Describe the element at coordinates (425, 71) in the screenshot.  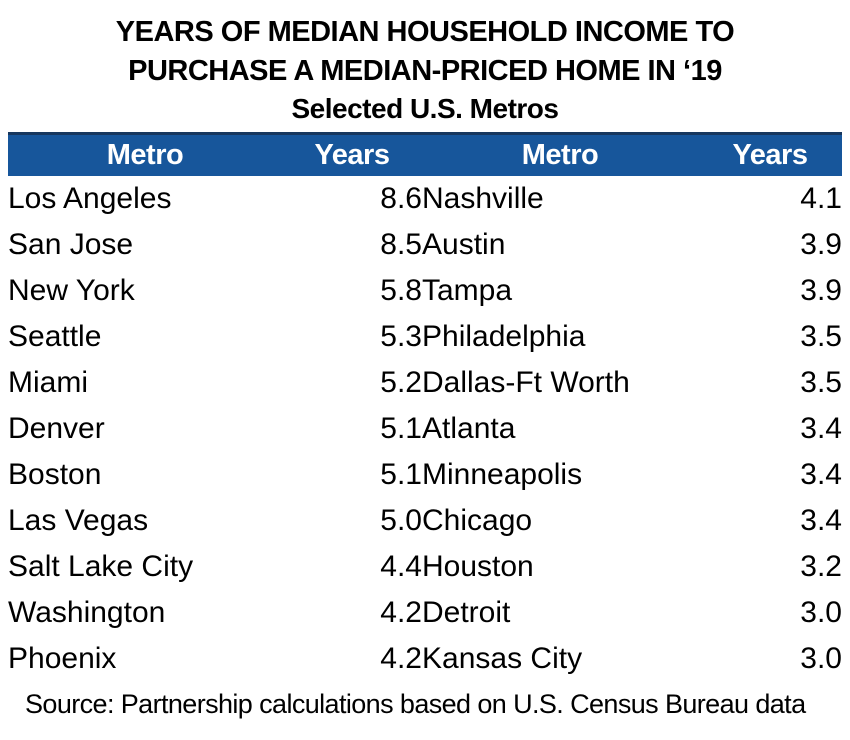
I see `title-line-2: PURCHASE A MEDIAN-PRICED HOME IN ‘19` at that location.